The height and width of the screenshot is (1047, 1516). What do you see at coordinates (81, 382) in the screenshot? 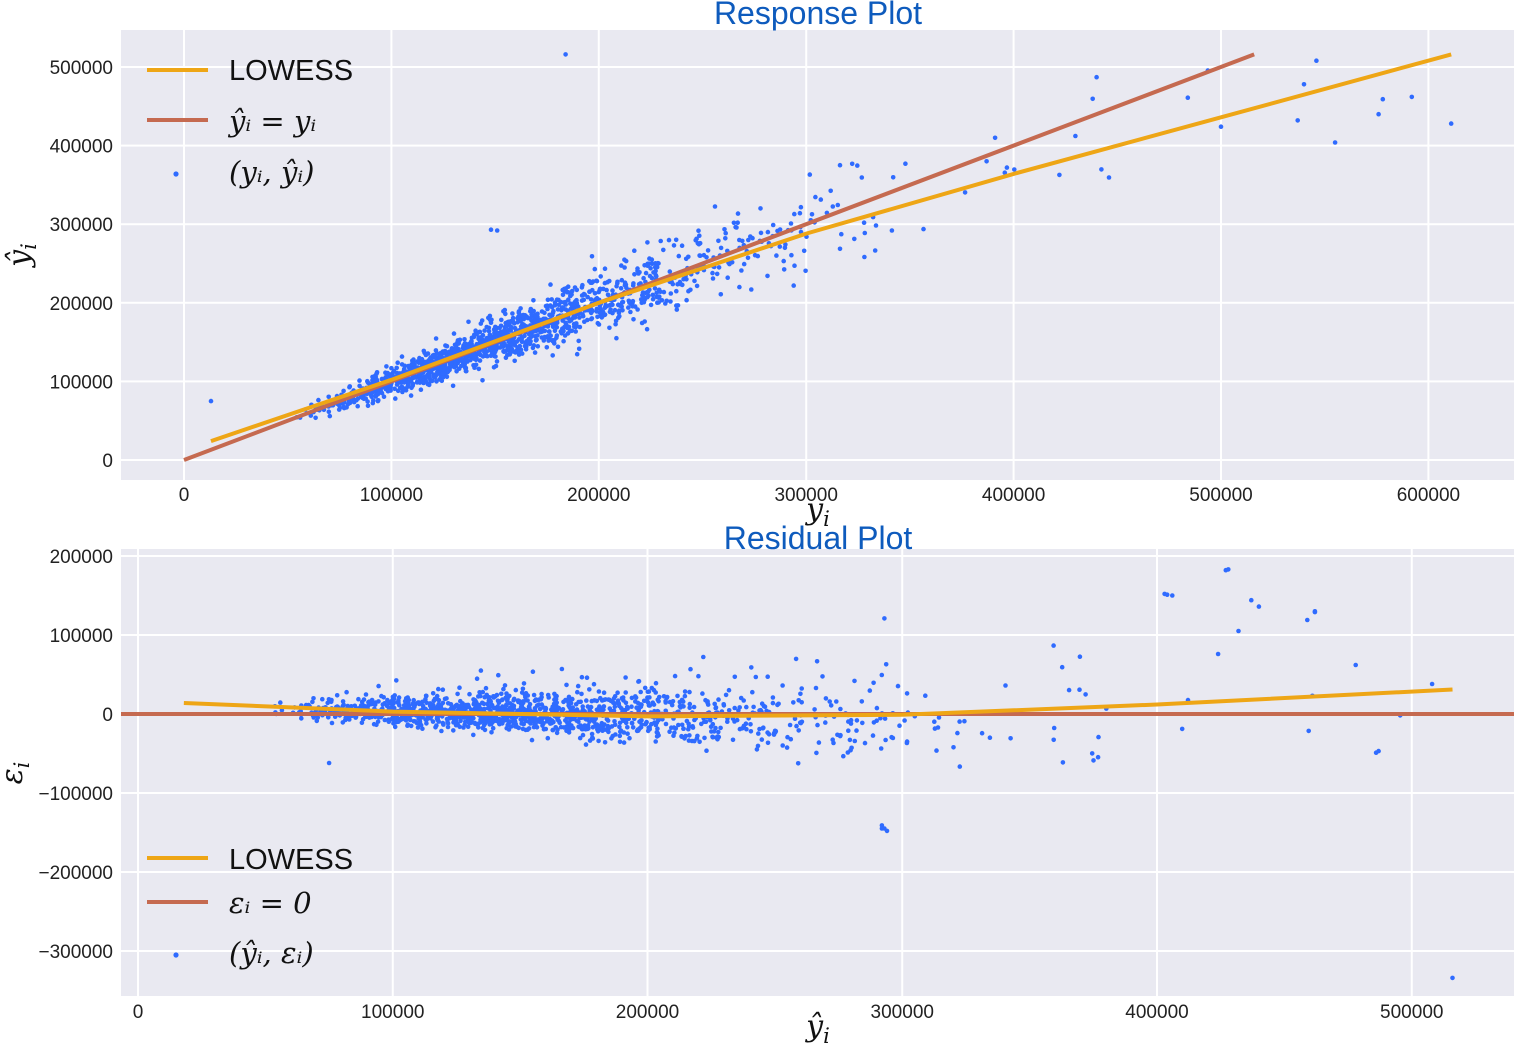
I see `y-tick-label: 100000` at bounding box center [81, 382].